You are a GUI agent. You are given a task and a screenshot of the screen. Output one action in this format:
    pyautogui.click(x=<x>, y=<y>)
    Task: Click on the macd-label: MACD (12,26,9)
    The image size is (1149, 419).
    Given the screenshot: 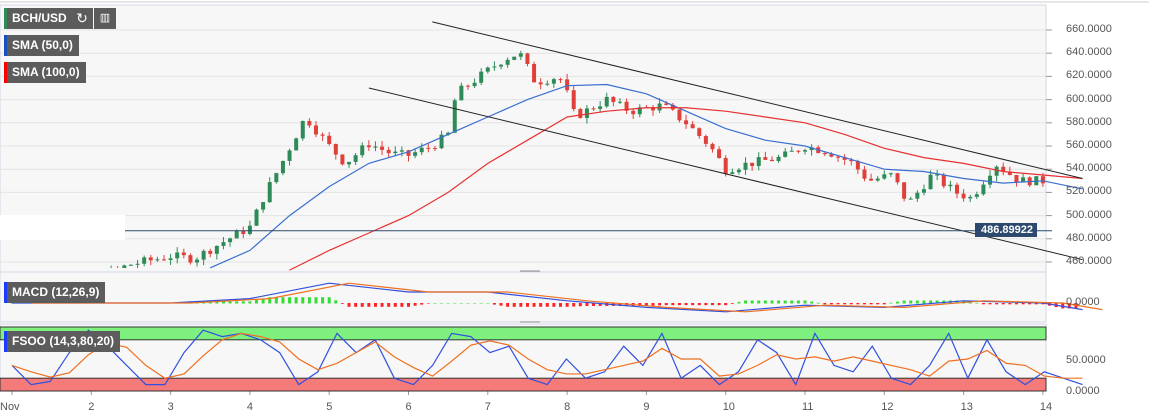 What is the action you would take?
    pyautogui.click(x=55, y=292)
    